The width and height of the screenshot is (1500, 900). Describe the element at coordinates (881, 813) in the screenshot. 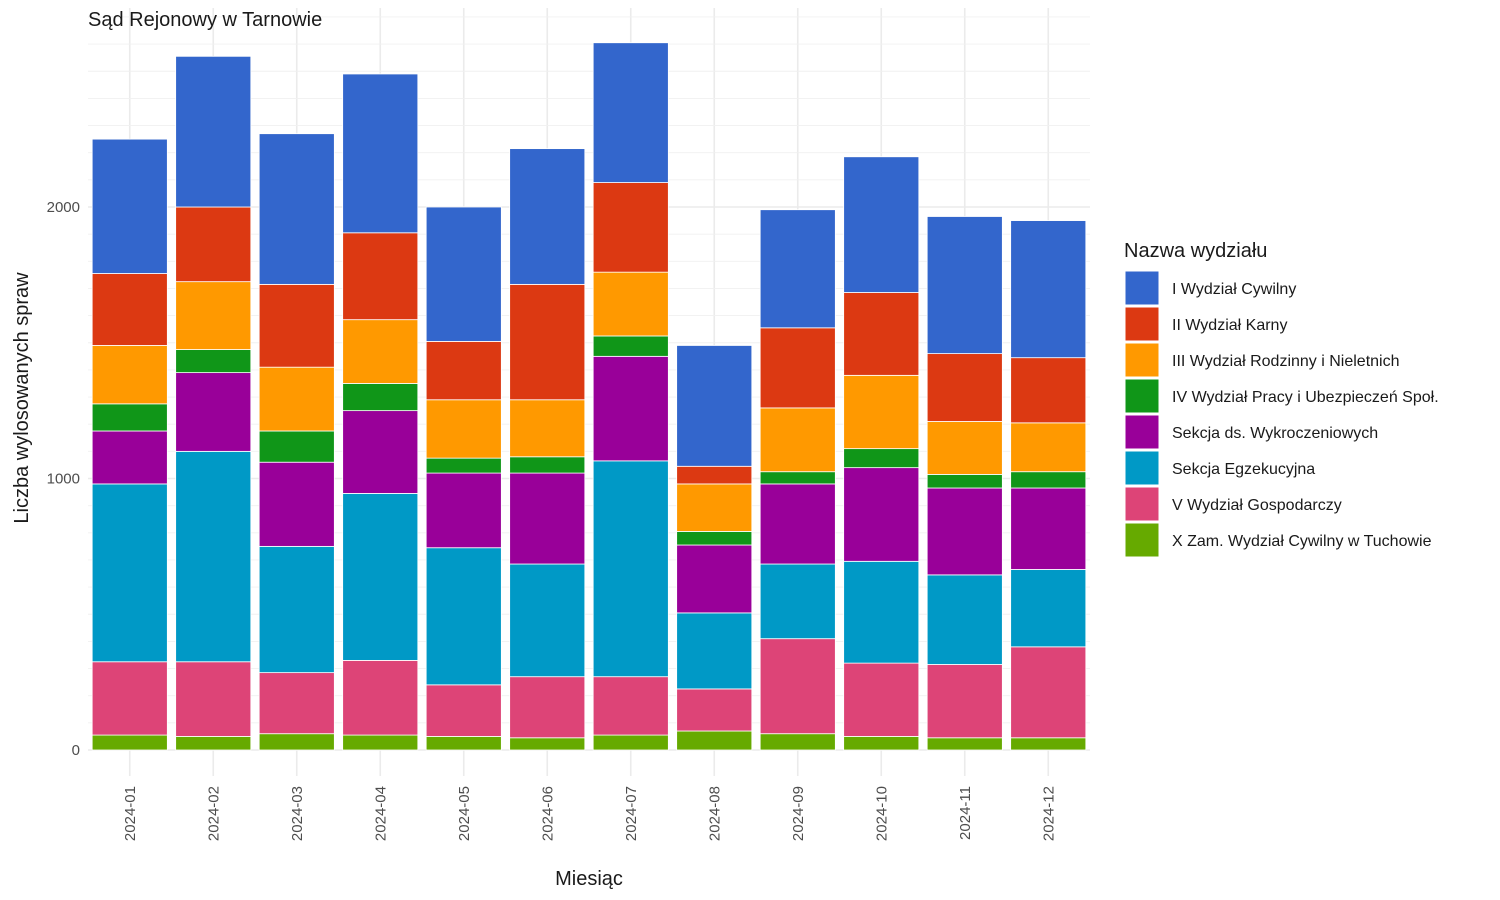

I see `x-tick-label: 2024-10` at that location.